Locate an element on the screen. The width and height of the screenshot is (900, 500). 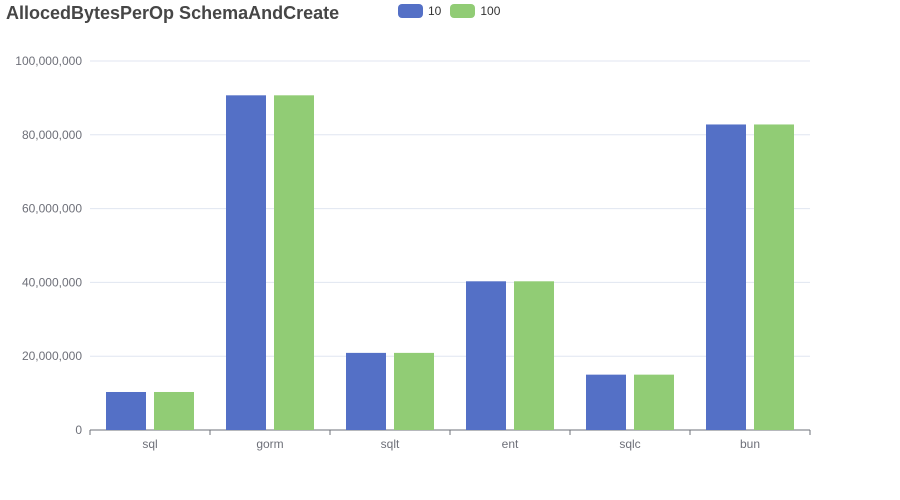
x-tick-label: sql is located at coordinates (149, 444).